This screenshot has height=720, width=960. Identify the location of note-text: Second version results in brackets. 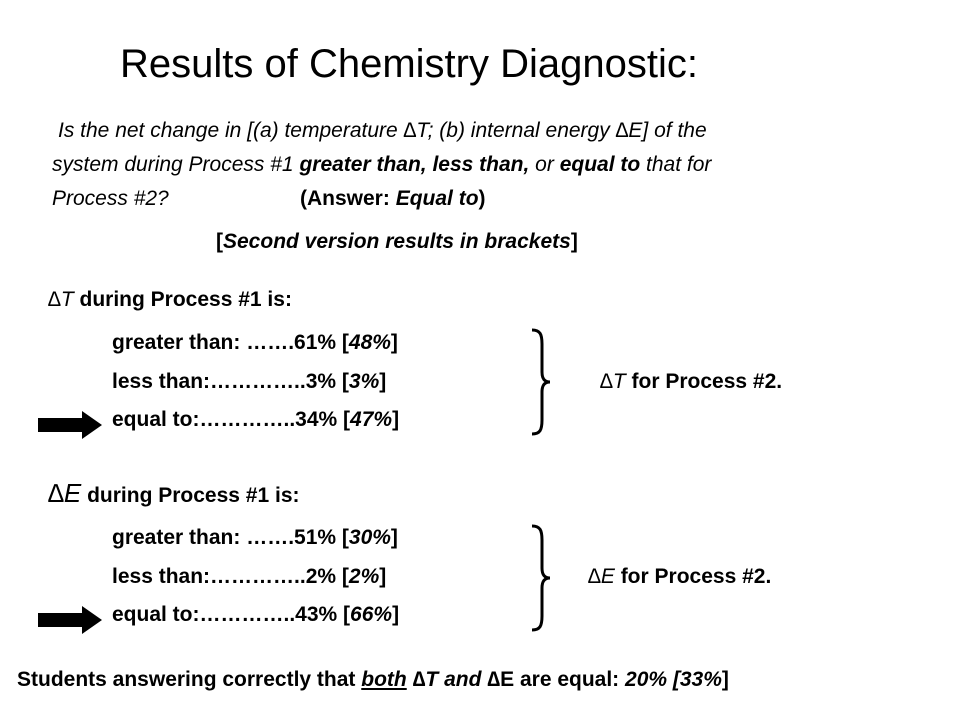
(397, 241).